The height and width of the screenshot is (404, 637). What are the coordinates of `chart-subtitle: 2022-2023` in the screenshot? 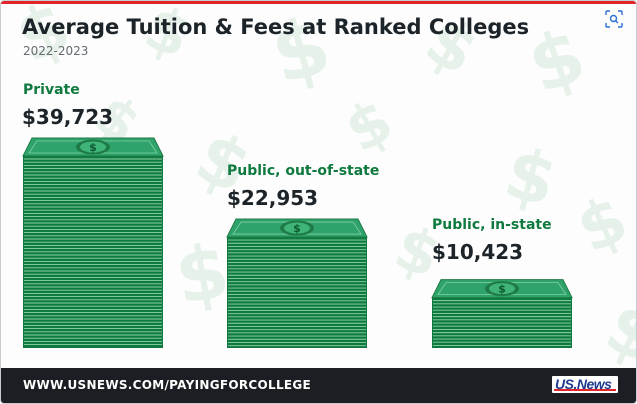 It's located at (56, 51).